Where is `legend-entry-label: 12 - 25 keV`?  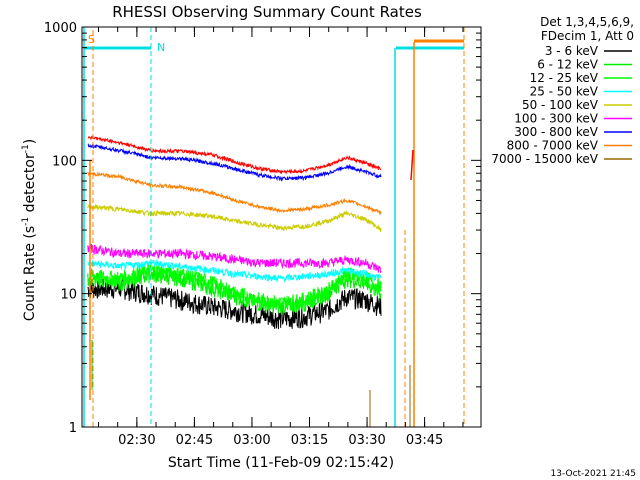
legend-entry-label: 12 - 25 keV is located at coordinates (564, 78).